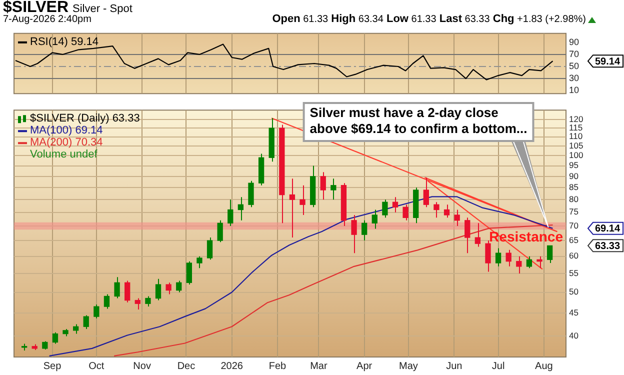 The image size is (624, 375). I want to click on annotation: Volume undef, so click(64, 154).